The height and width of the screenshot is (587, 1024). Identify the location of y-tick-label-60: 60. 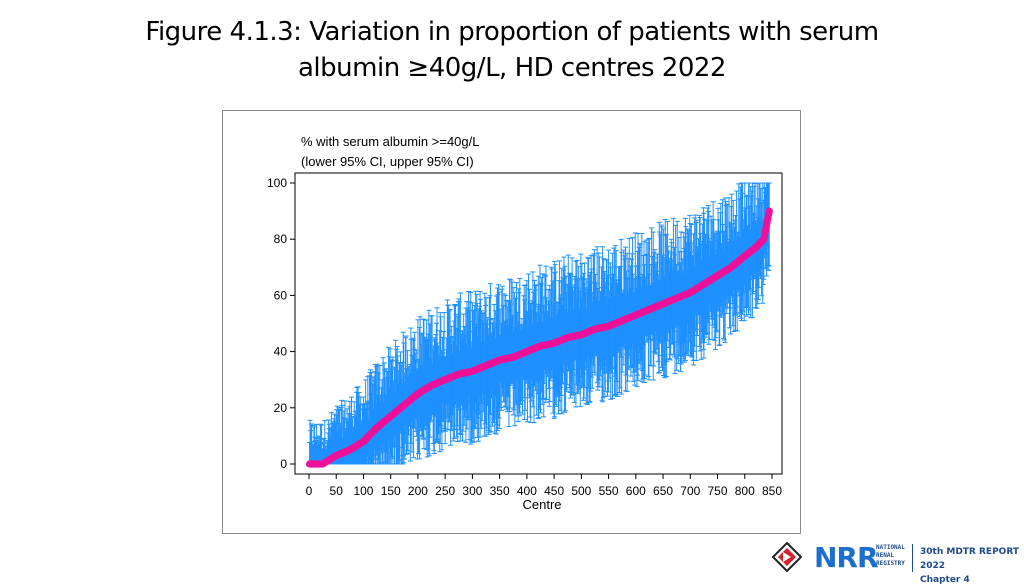
(281, 295).